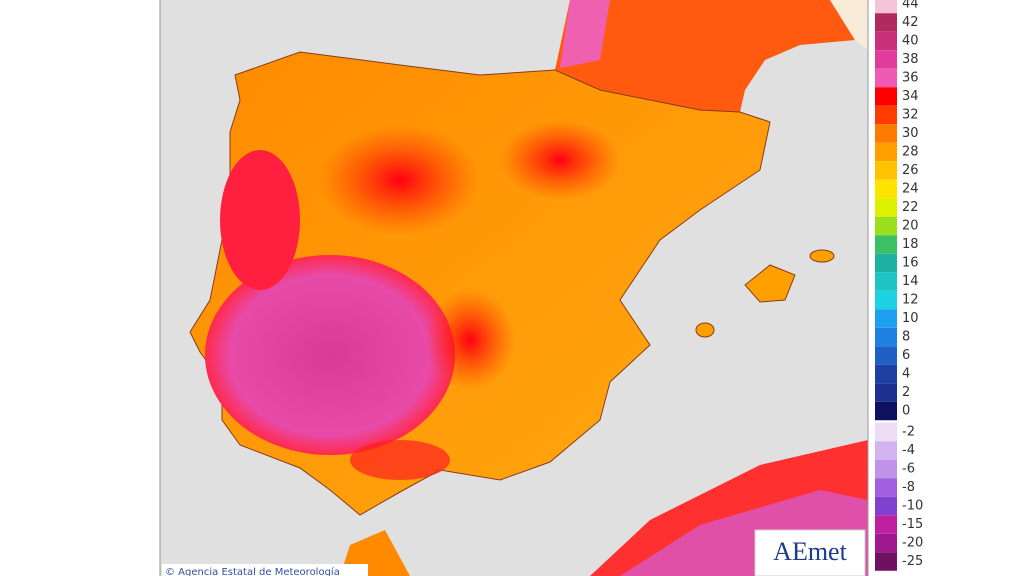 The width and height of the screenshot is (1024, 576). What do you see at coordinates (705, 56) in the screenshot?
I see `france` at bounding box center [705, 56].